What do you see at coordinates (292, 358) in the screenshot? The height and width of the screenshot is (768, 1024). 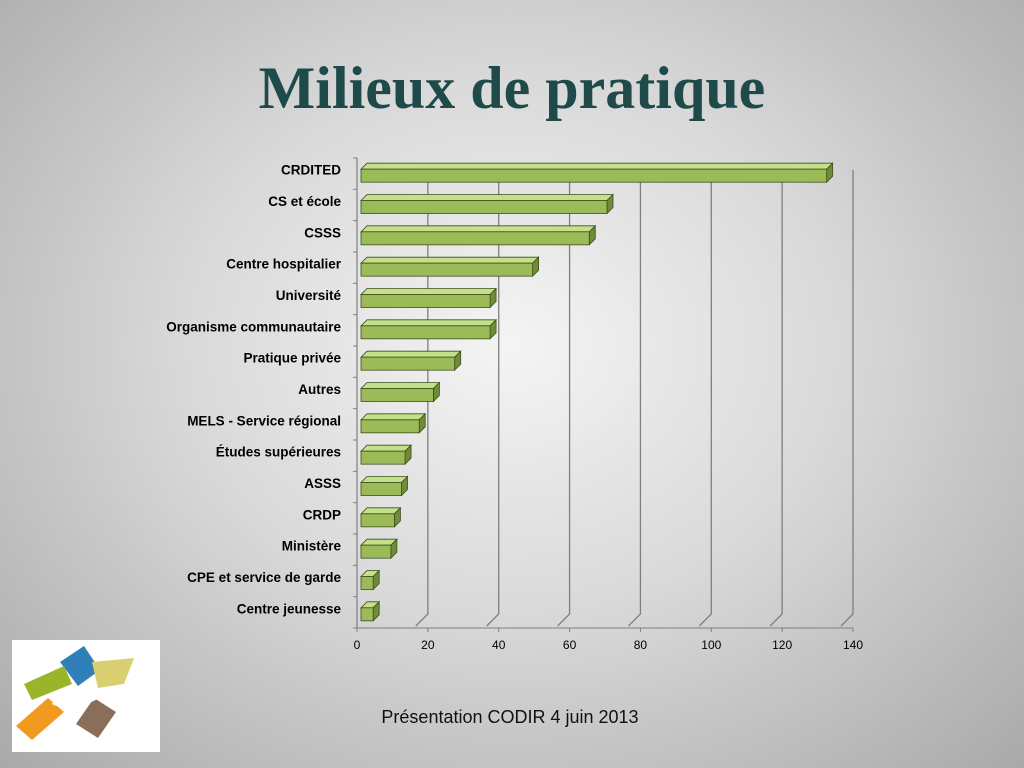 I see `category-label: Pratique privée` at bounding box center [292, 358].